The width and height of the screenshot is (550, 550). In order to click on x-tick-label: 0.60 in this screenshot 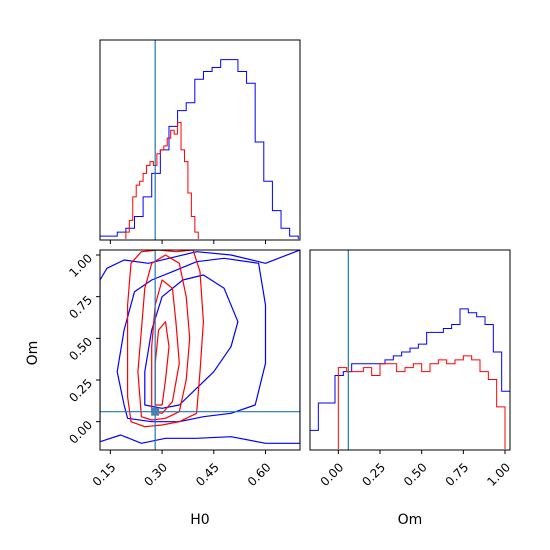, I will do `click(259, 474)`.